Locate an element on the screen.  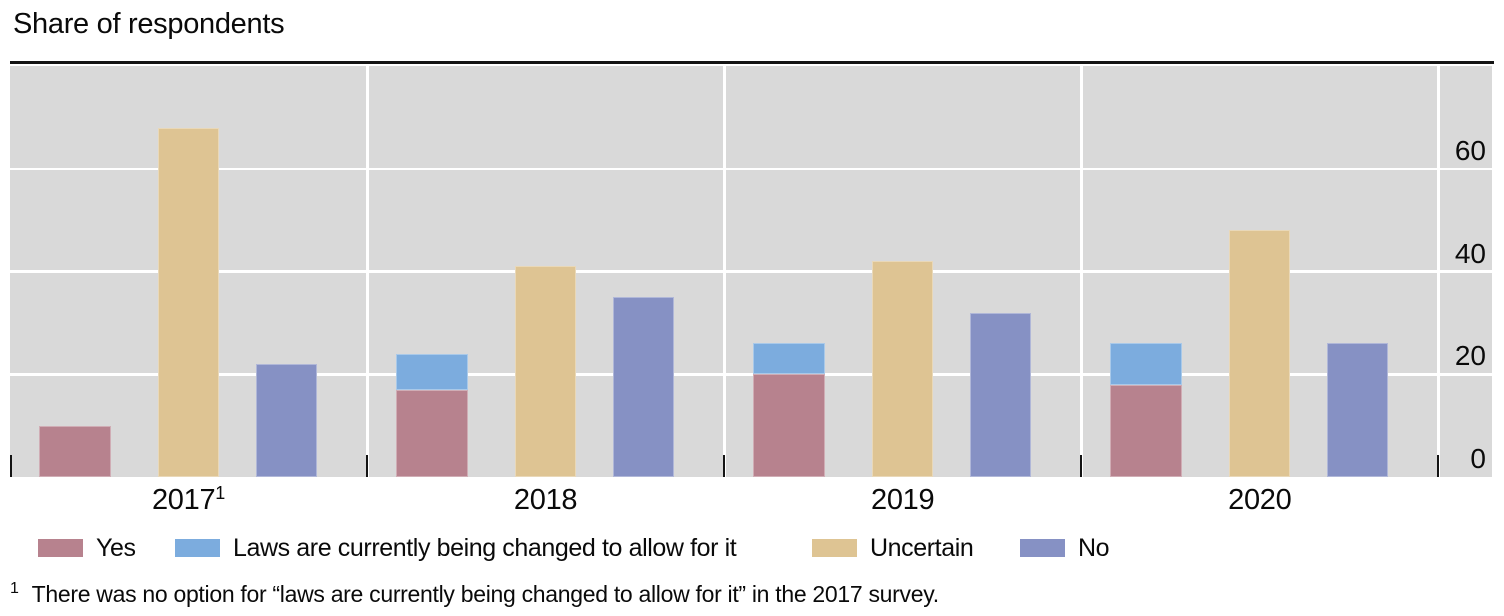
legend-swatch-uncertain is located at coordinates (834, 548).